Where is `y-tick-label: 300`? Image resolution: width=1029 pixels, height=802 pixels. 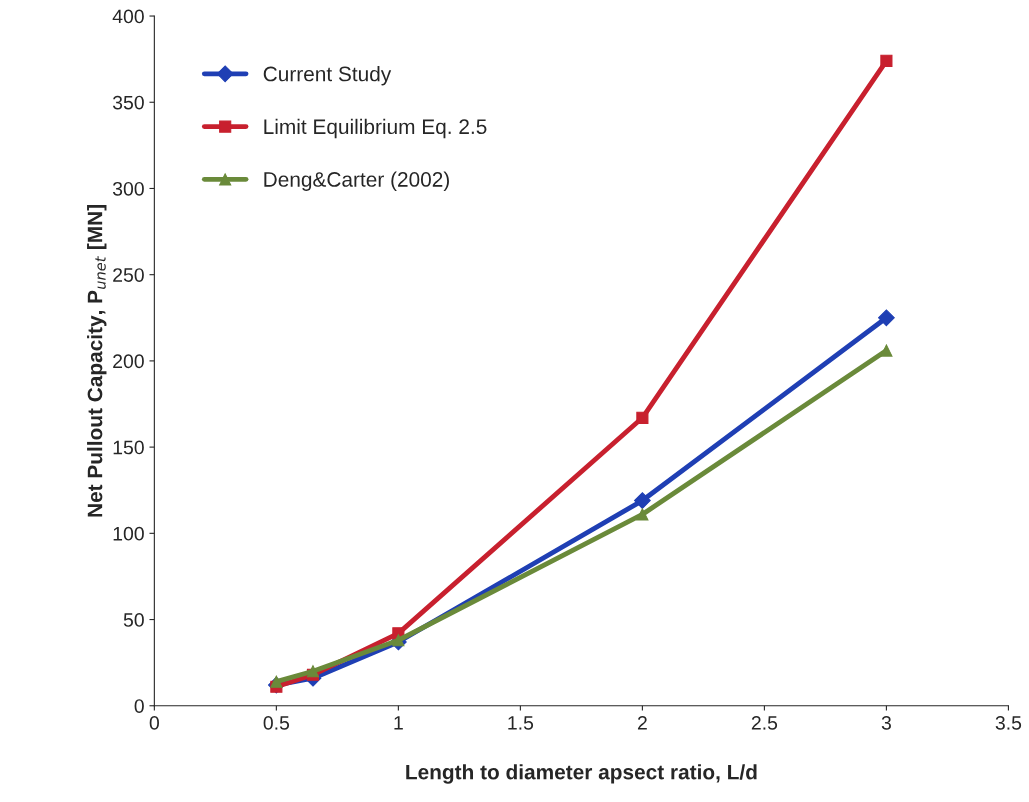
y-tick-label: 300 is located at coordinates (128, 188).